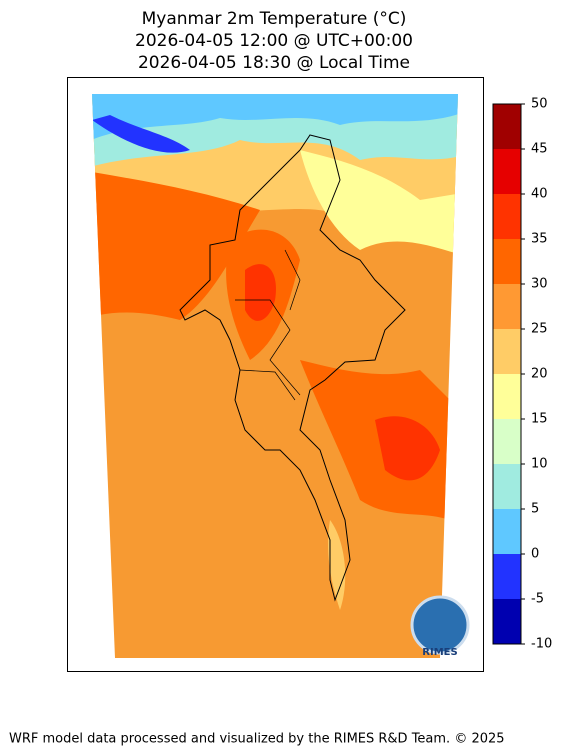 The width and height of the screenshot is (562, 756). Describe the element at coordinates (274, 19) in the screenshot. I see `title-line: Myanmar 2m Temperature (°C)` at that location.